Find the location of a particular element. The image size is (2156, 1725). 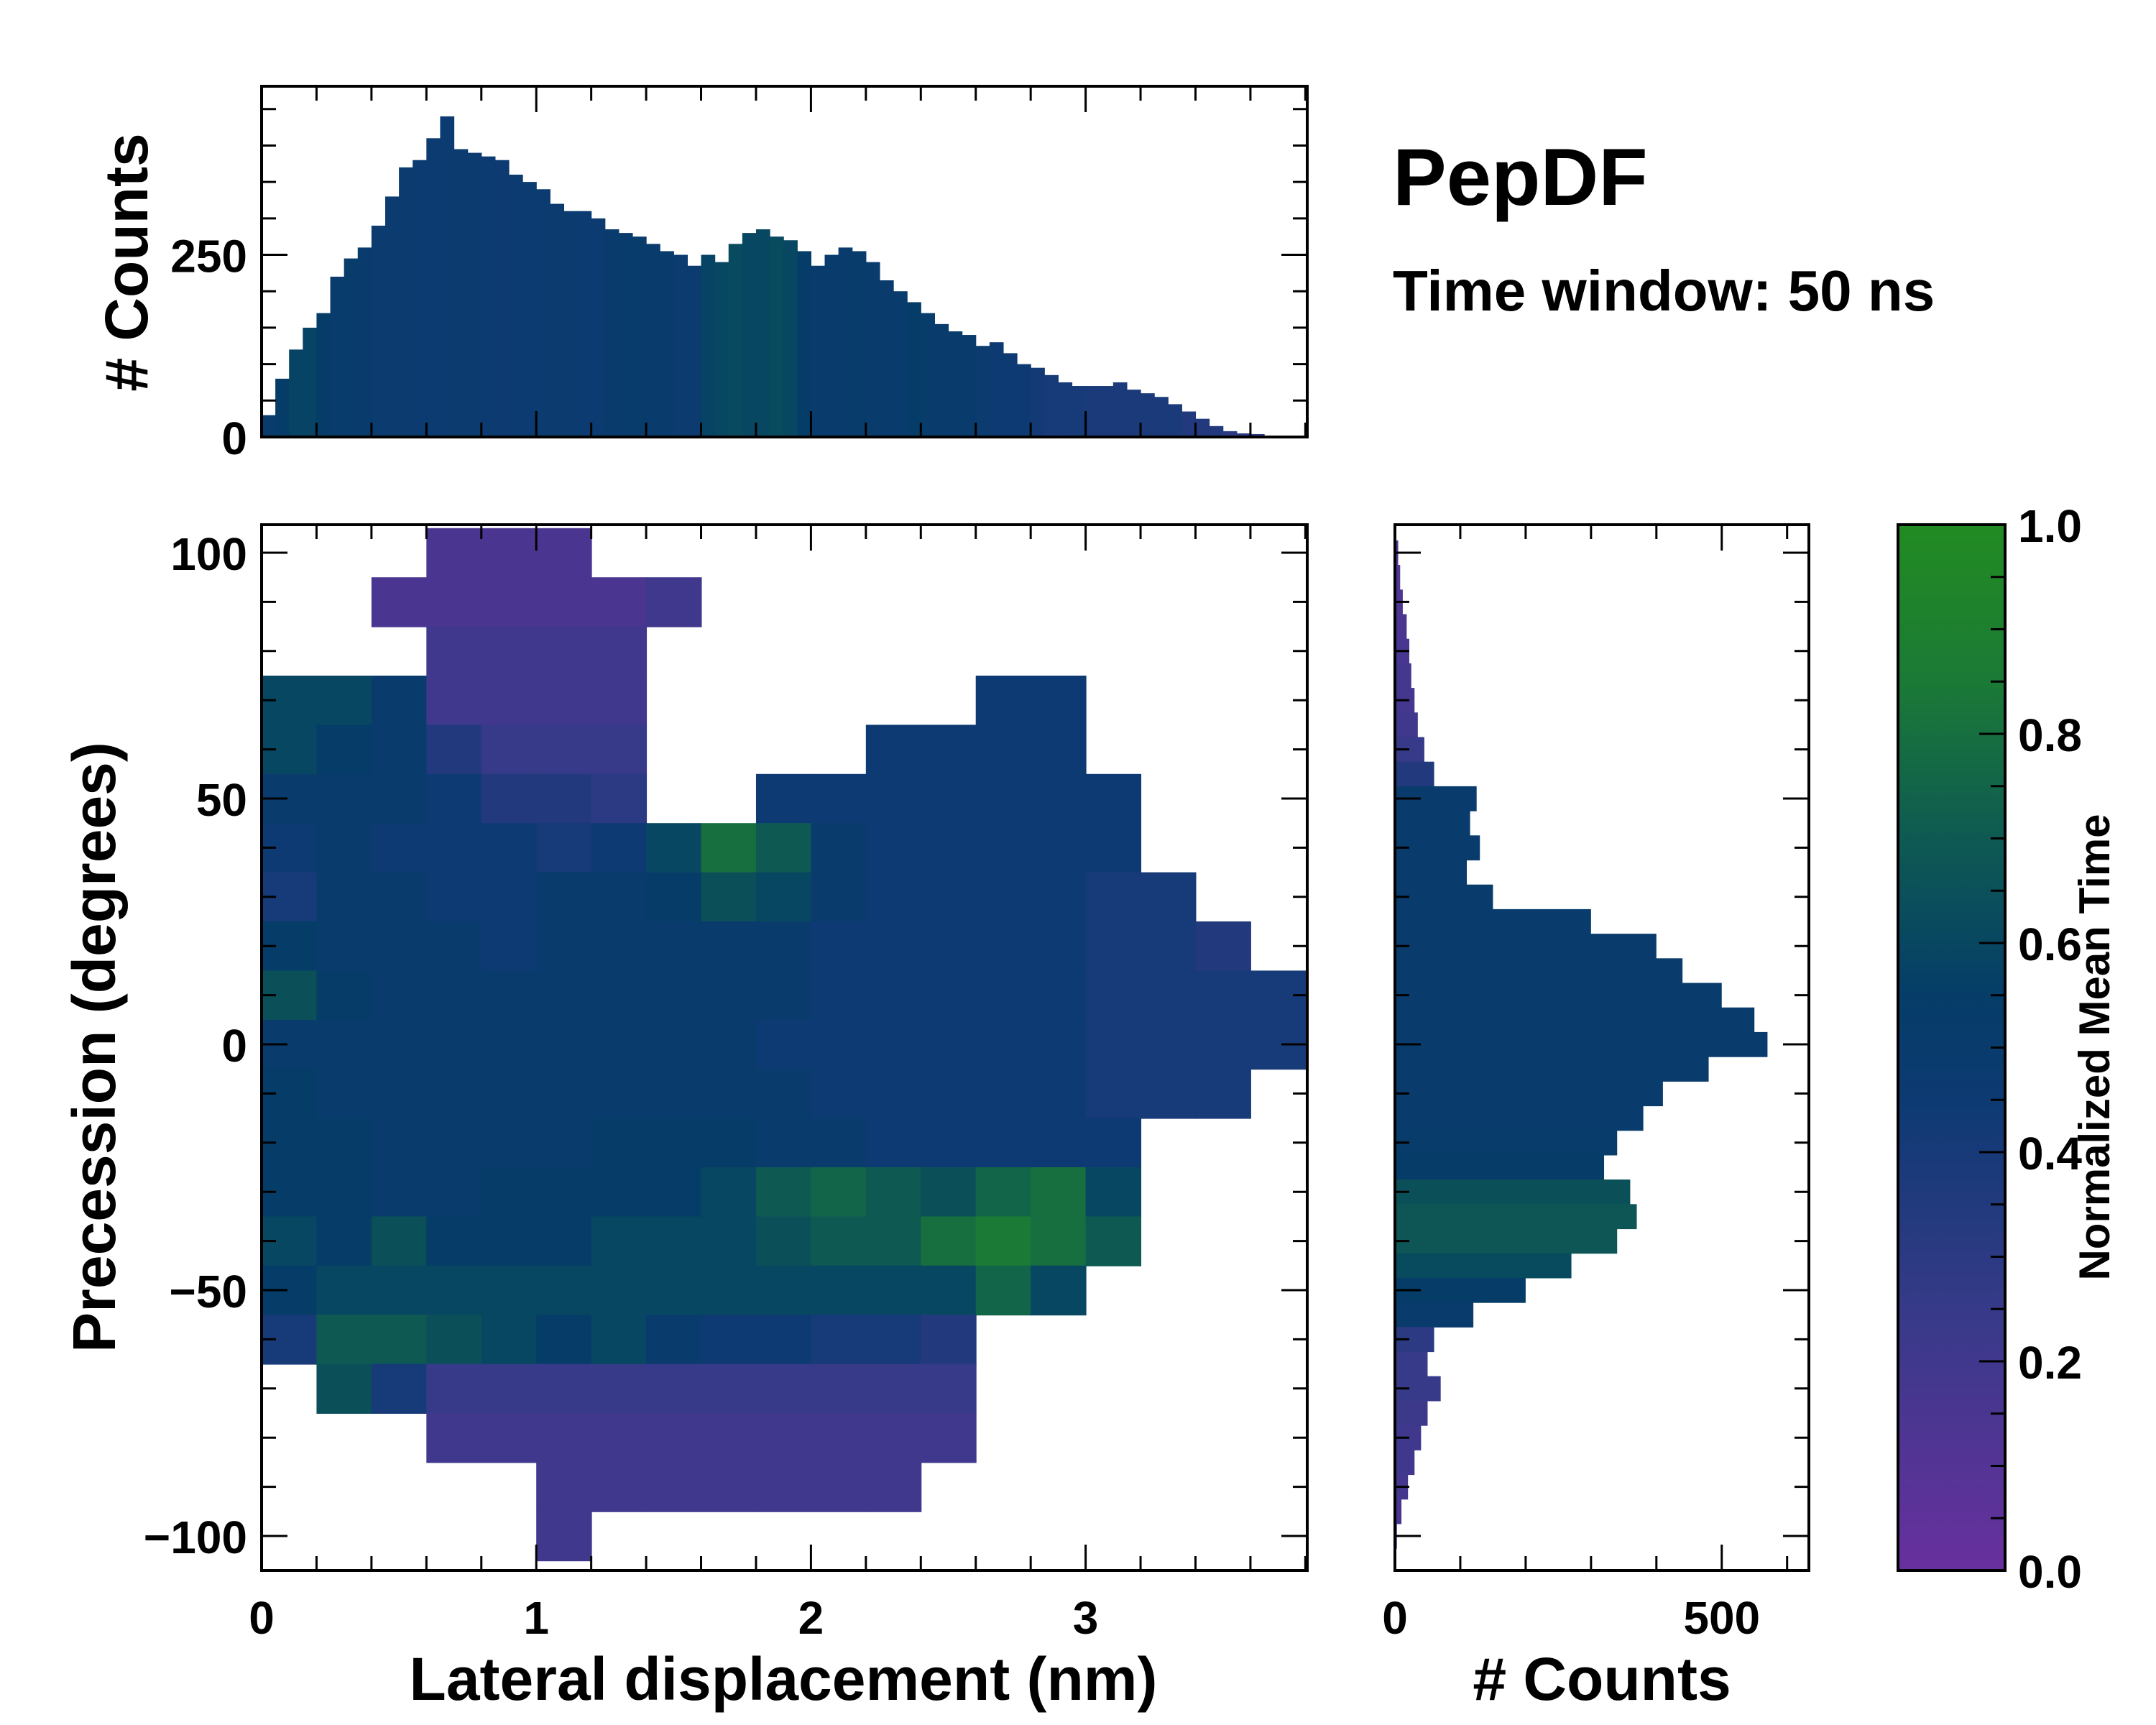

colorbar-tick-label: 0.0 is located at coordinates (2050, 1572).